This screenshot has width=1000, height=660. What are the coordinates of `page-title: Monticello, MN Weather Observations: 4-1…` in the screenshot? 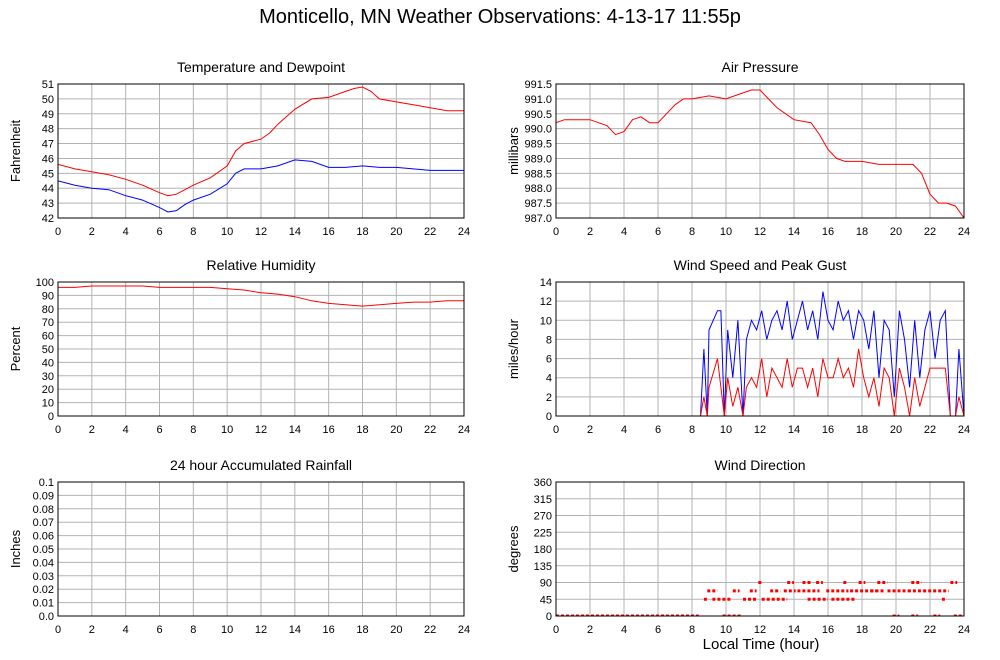 It's located at (500, 17).